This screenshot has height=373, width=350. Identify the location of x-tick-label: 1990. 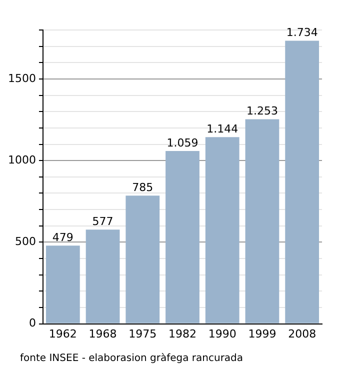
(222, 333).